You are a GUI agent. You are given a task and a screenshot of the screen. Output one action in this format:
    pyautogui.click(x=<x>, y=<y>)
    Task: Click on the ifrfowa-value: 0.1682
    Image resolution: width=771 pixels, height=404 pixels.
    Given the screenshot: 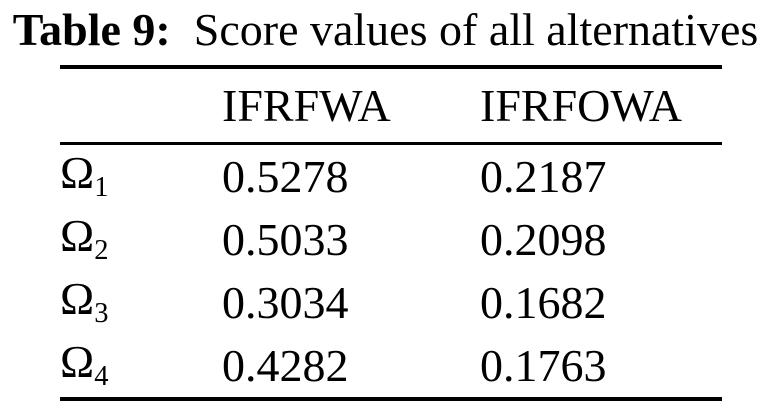 What is the action you would take?
    pyautogui.click(x=543, y=302)
    